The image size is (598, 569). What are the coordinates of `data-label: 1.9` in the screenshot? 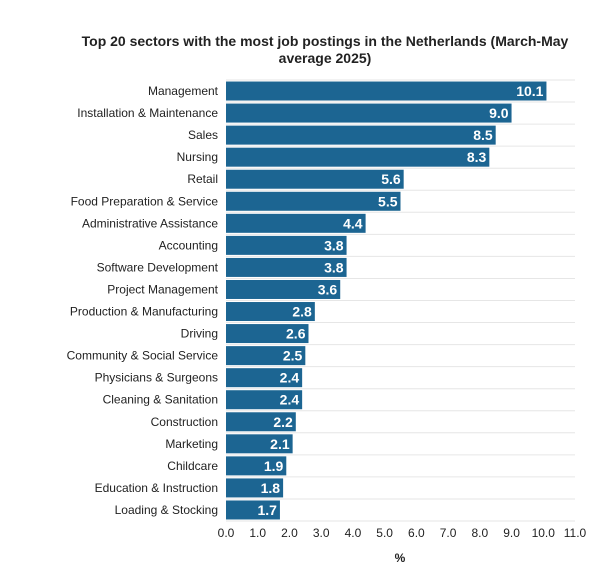 It's located at (274, 466).